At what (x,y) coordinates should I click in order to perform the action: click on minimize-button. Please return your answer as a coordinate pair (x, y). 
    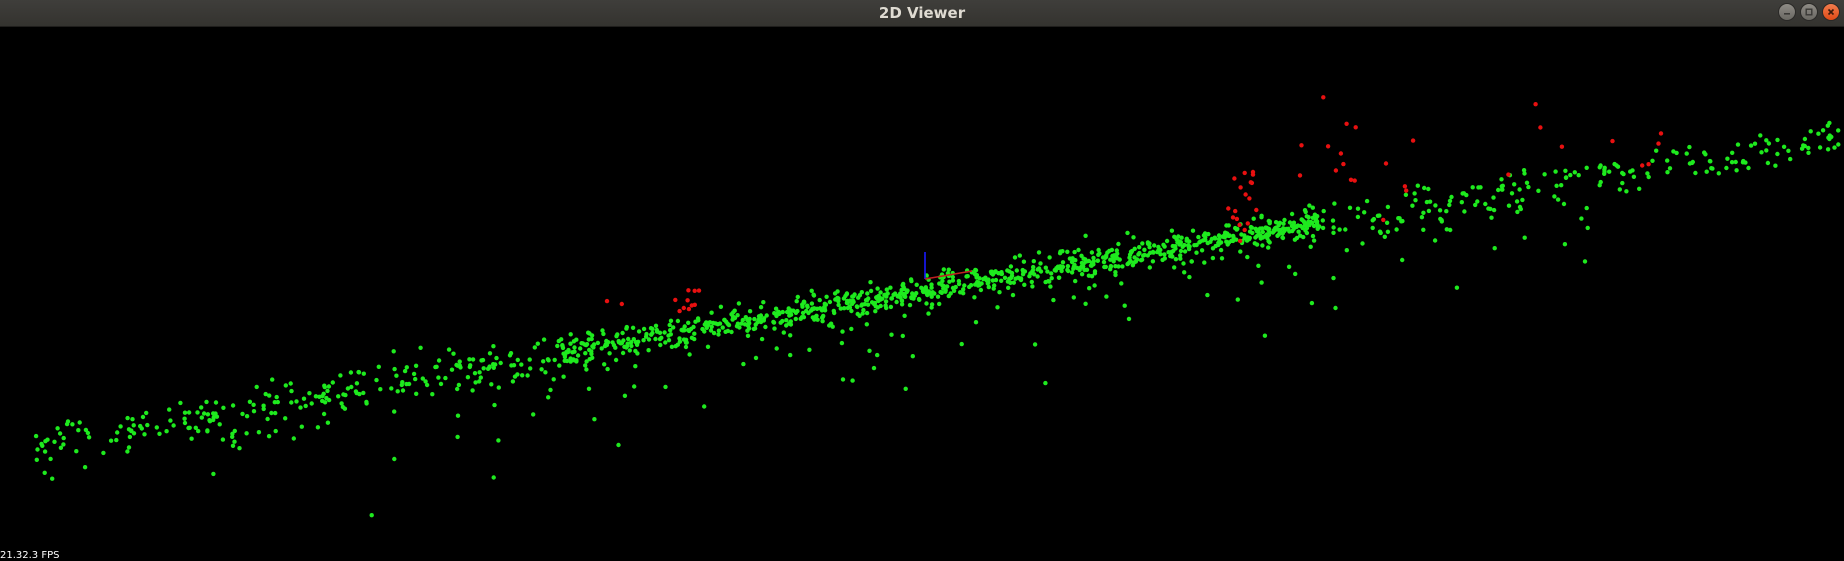
    Looking at the image, I should click on (1787, 12).